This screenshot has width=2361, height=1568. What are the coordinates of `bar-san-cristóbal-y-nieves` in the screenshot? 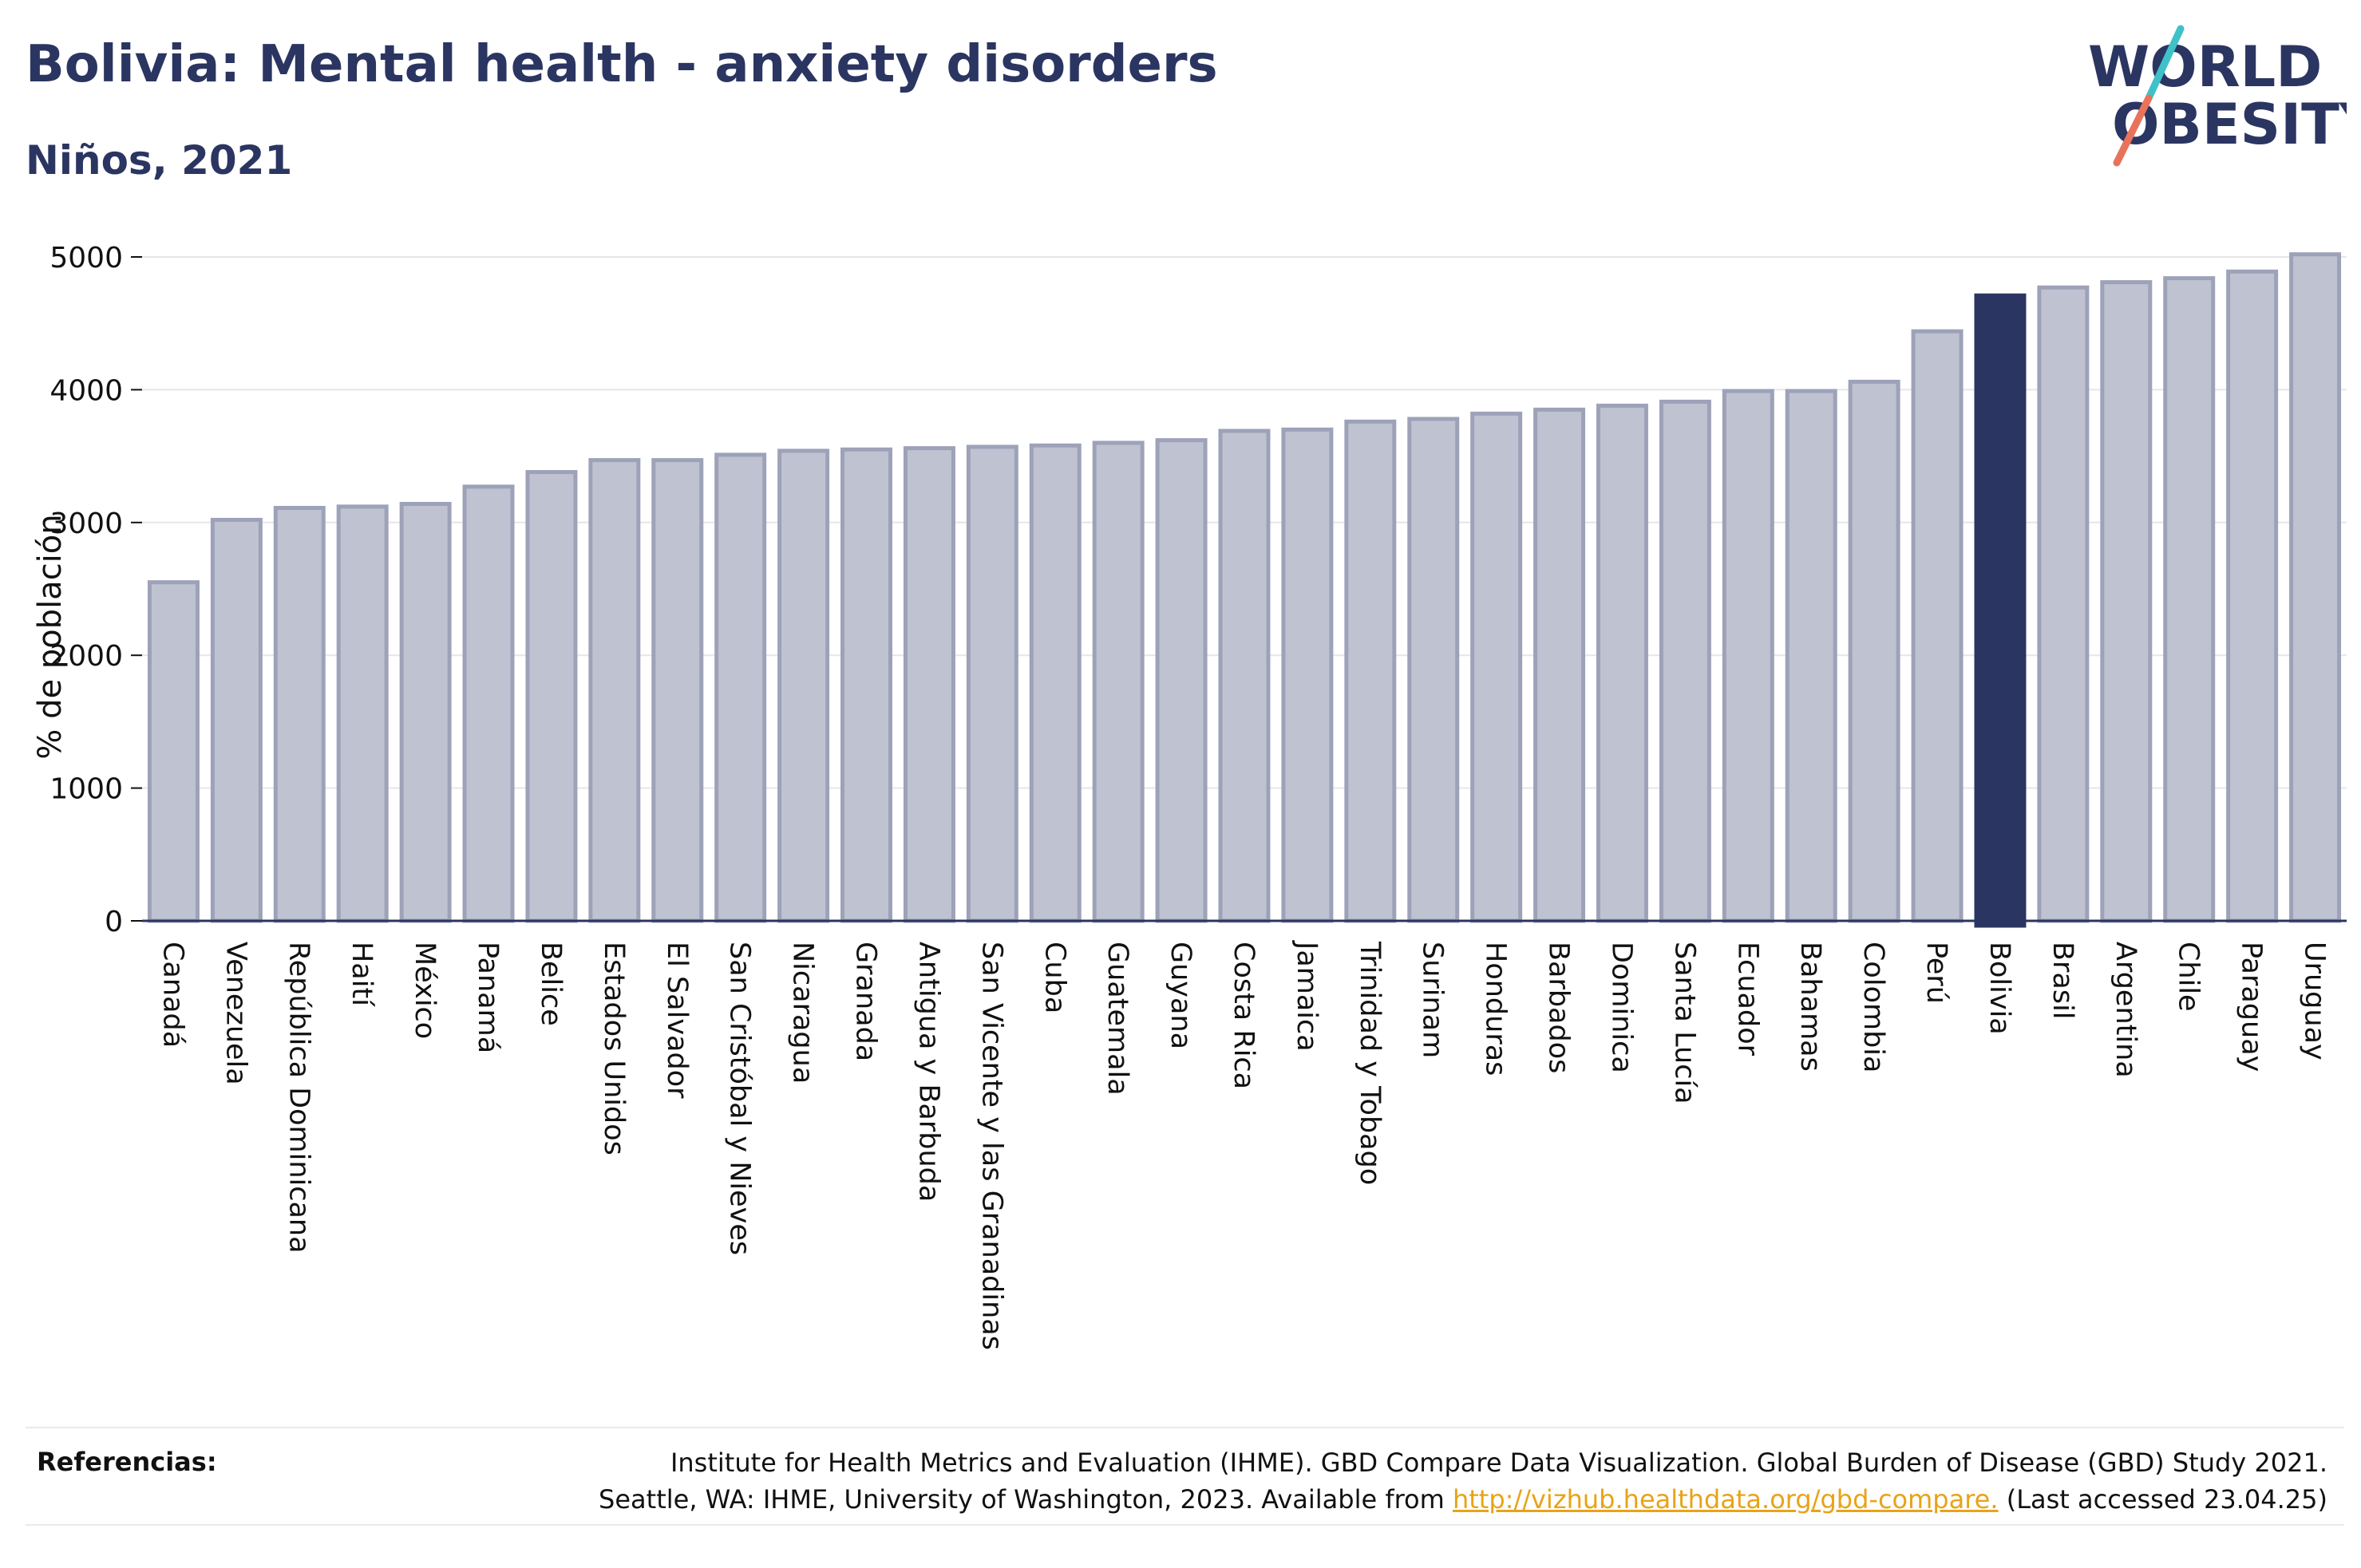 It's located at (740, 687).